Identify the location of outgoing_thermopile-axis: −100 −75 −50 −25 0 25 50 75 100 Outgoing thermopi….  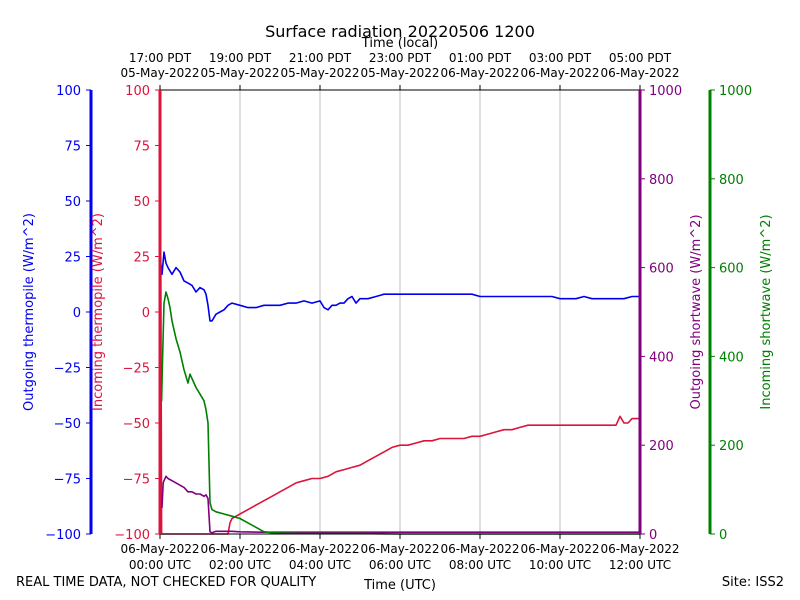
(57, 313).